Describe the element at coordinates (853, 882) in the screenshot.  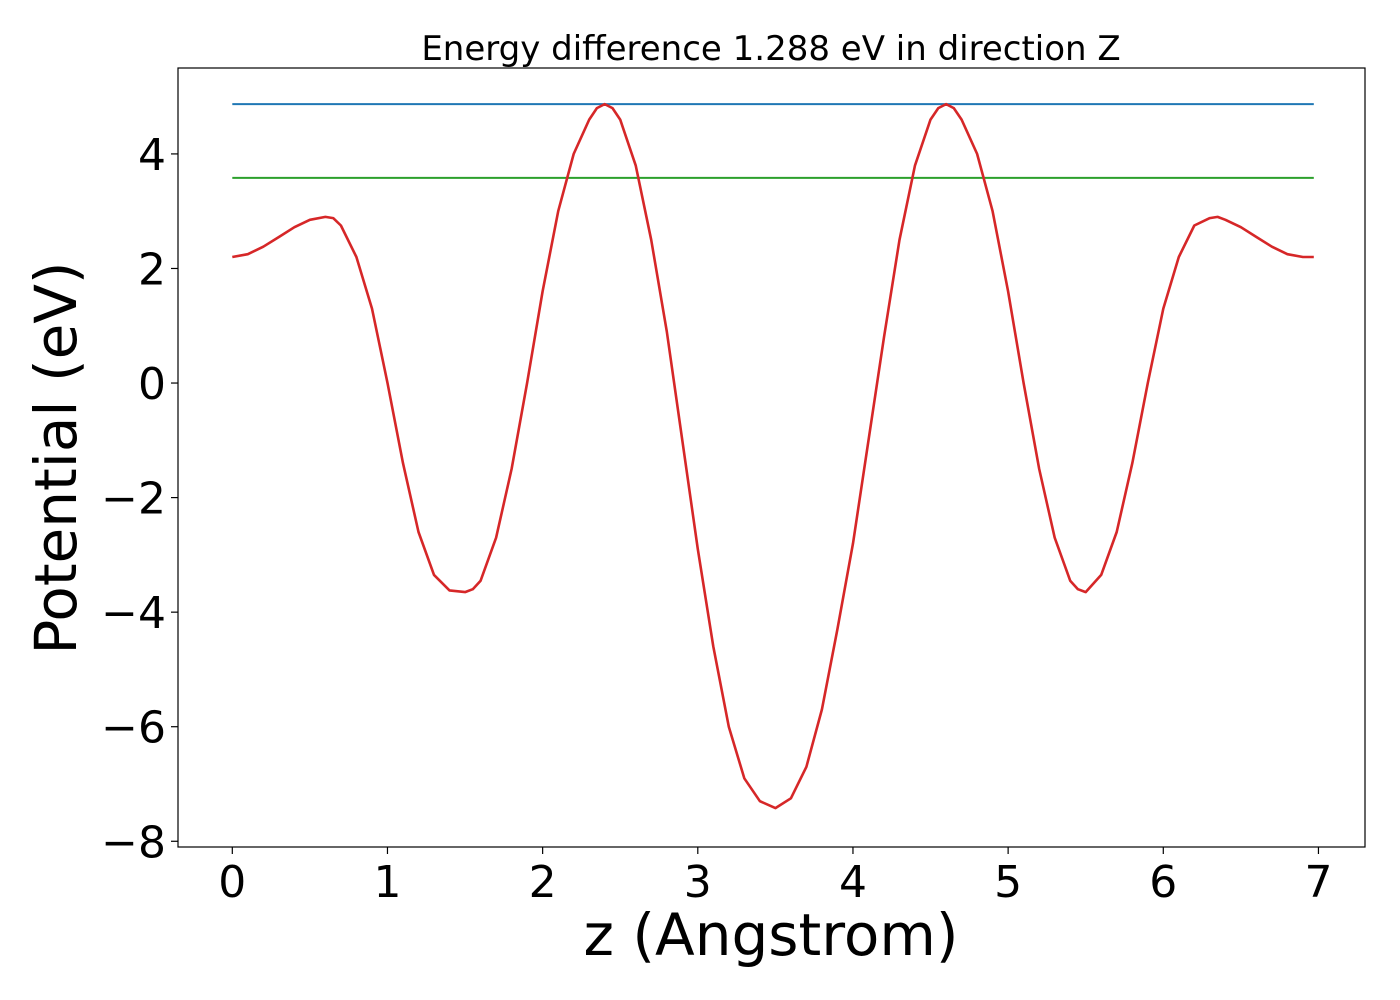
I see `x-tick-label: 4` at that location.